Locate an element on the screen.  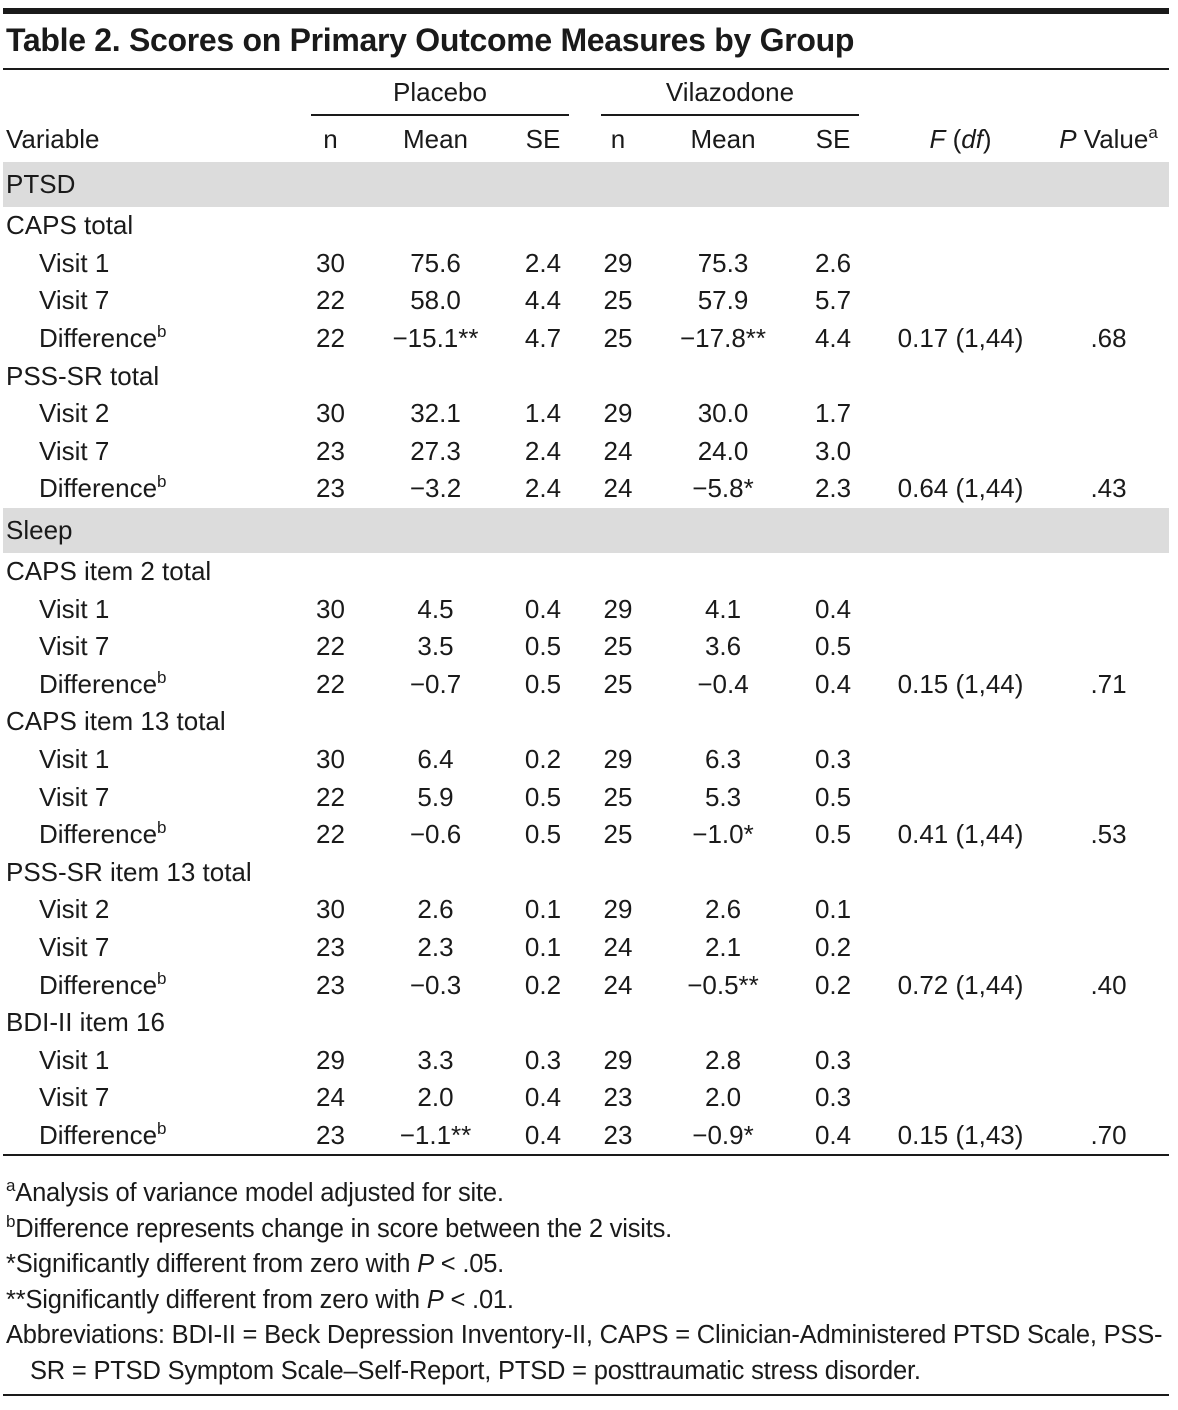
cell: 2.3 is located at coordinates (833, 488).